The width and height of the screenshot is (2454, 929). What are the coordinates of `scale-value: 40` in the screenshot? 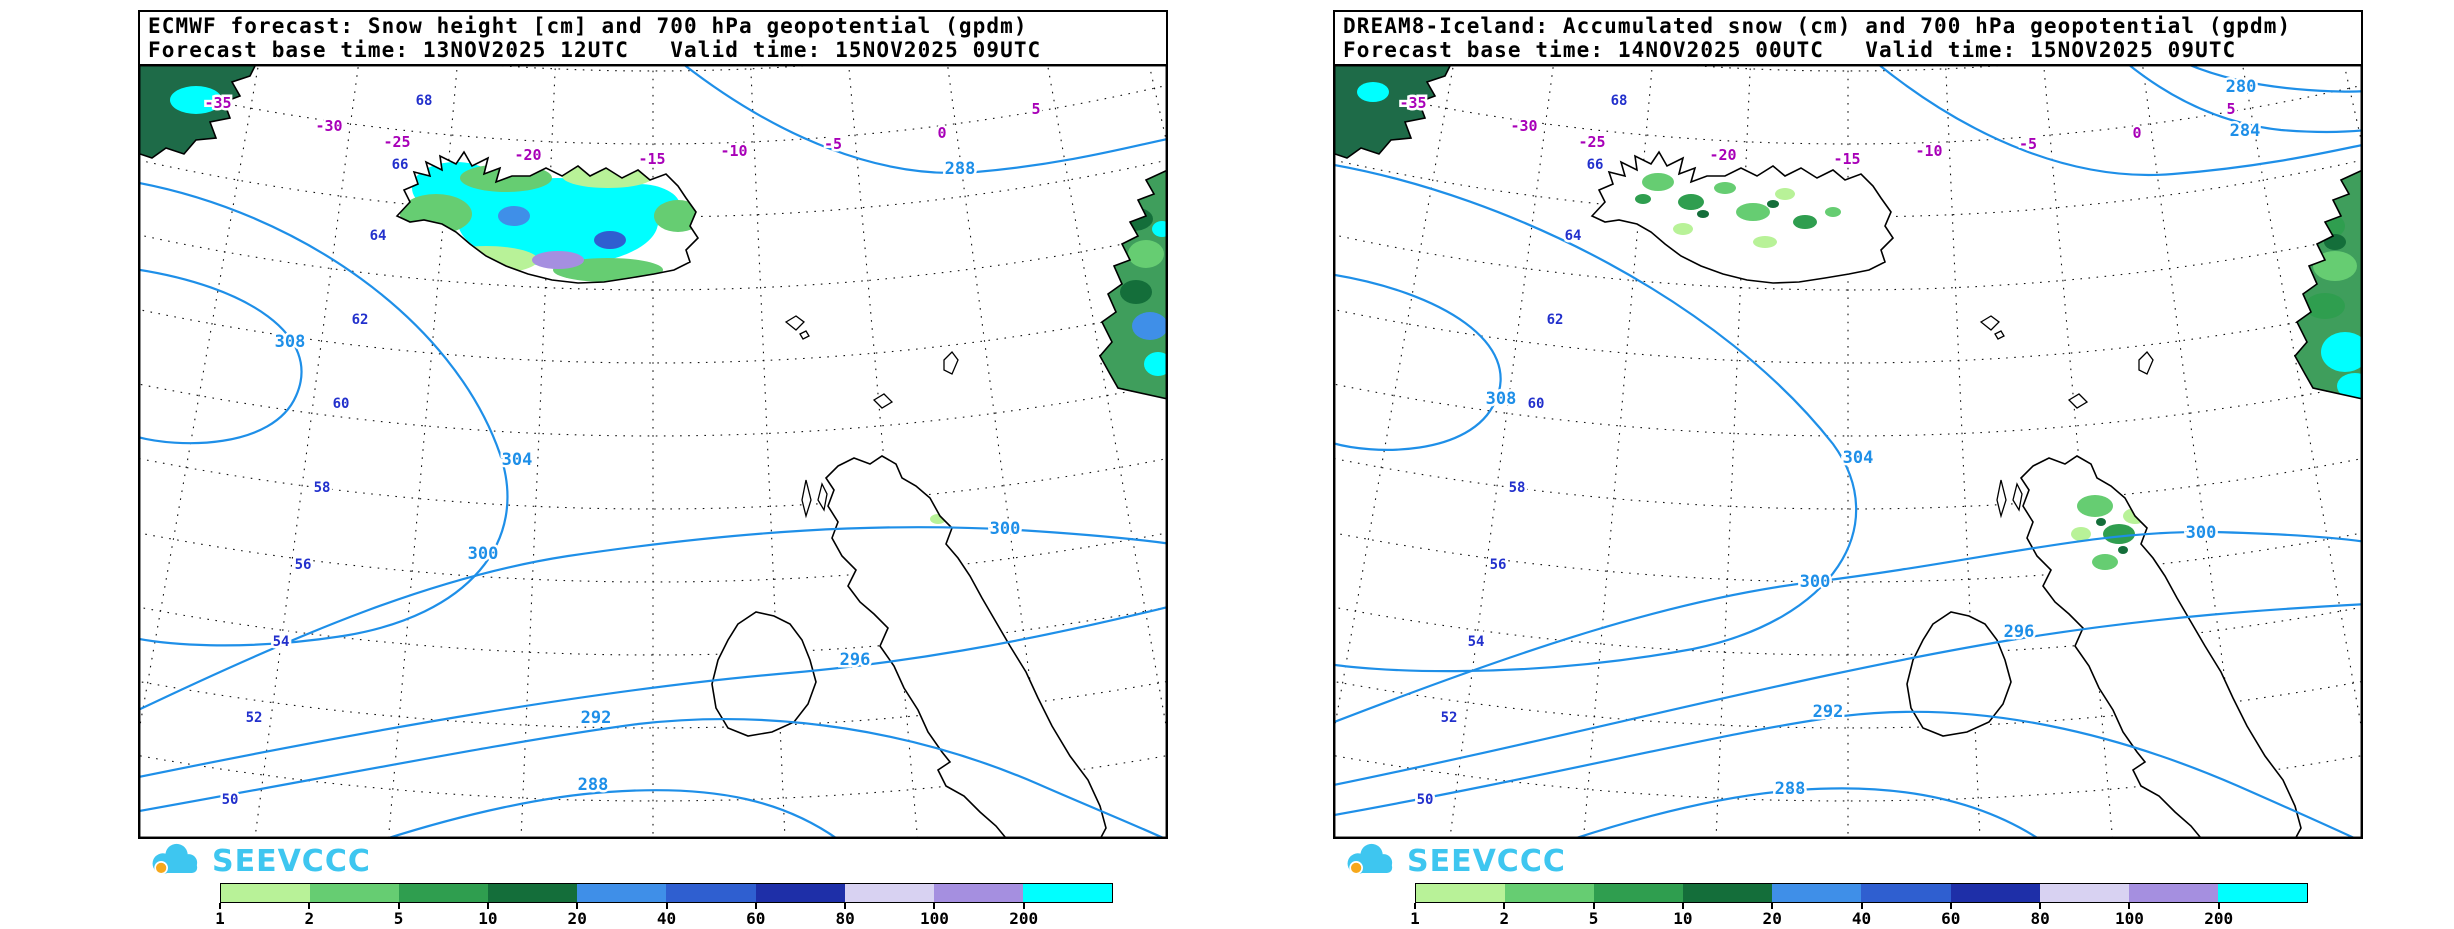 It's located at (1861, 918).